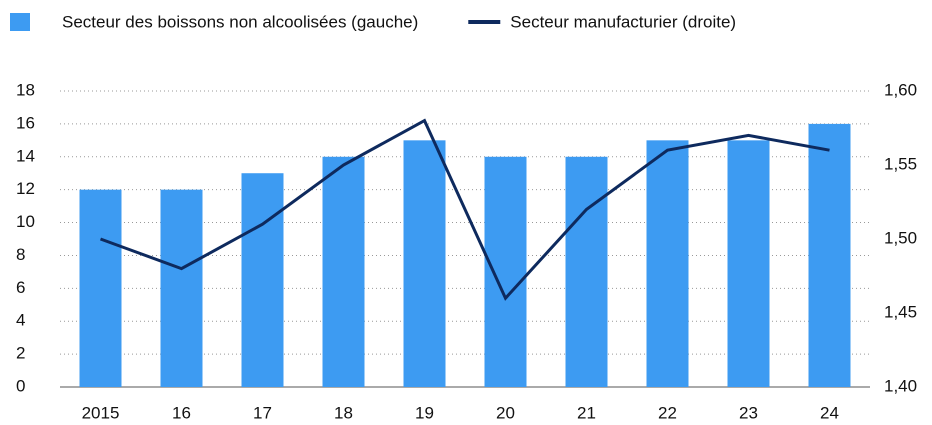 This screenshot has height=425, width=932. I want to click on x-tick-label: 17, so click(262, 412).